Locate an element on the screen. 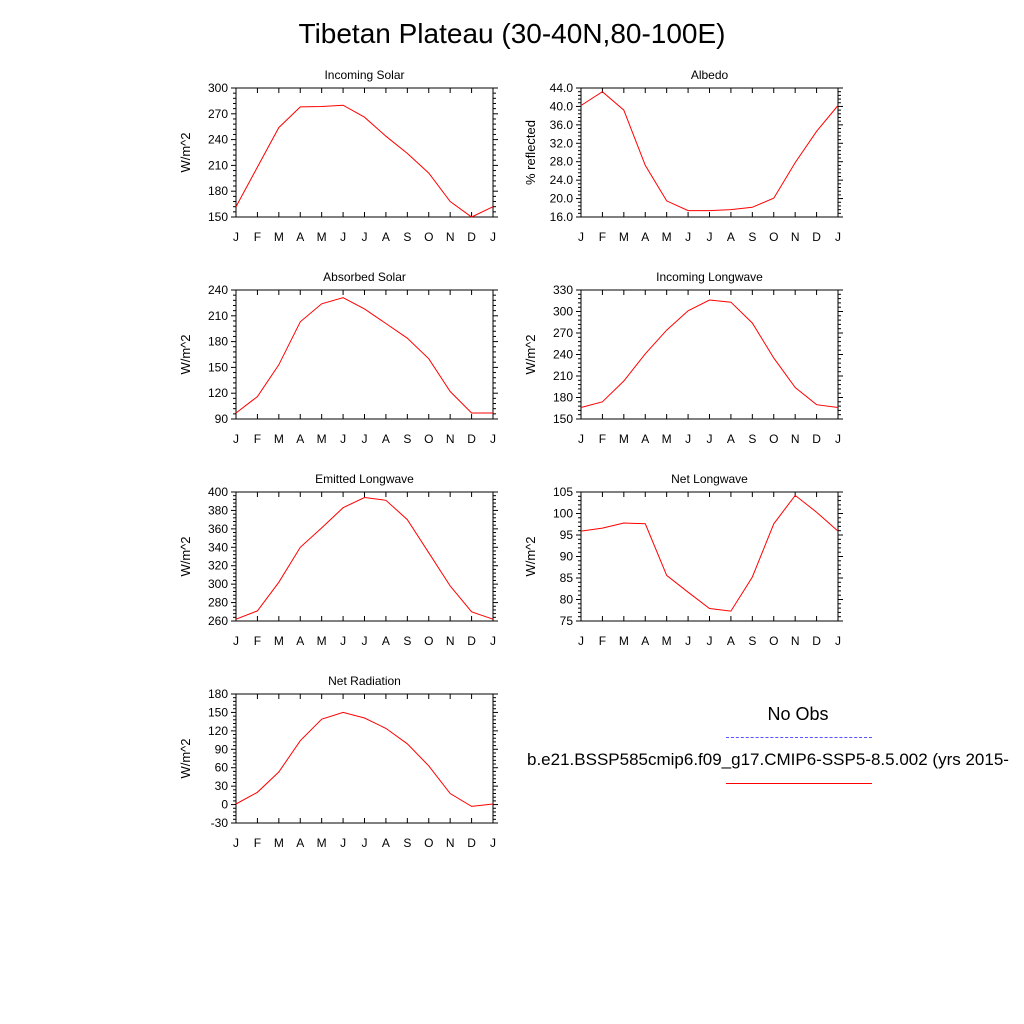 This screenshot has width=1024, height=1024. panel-title: Albedo is located at coordinates (710, 75).